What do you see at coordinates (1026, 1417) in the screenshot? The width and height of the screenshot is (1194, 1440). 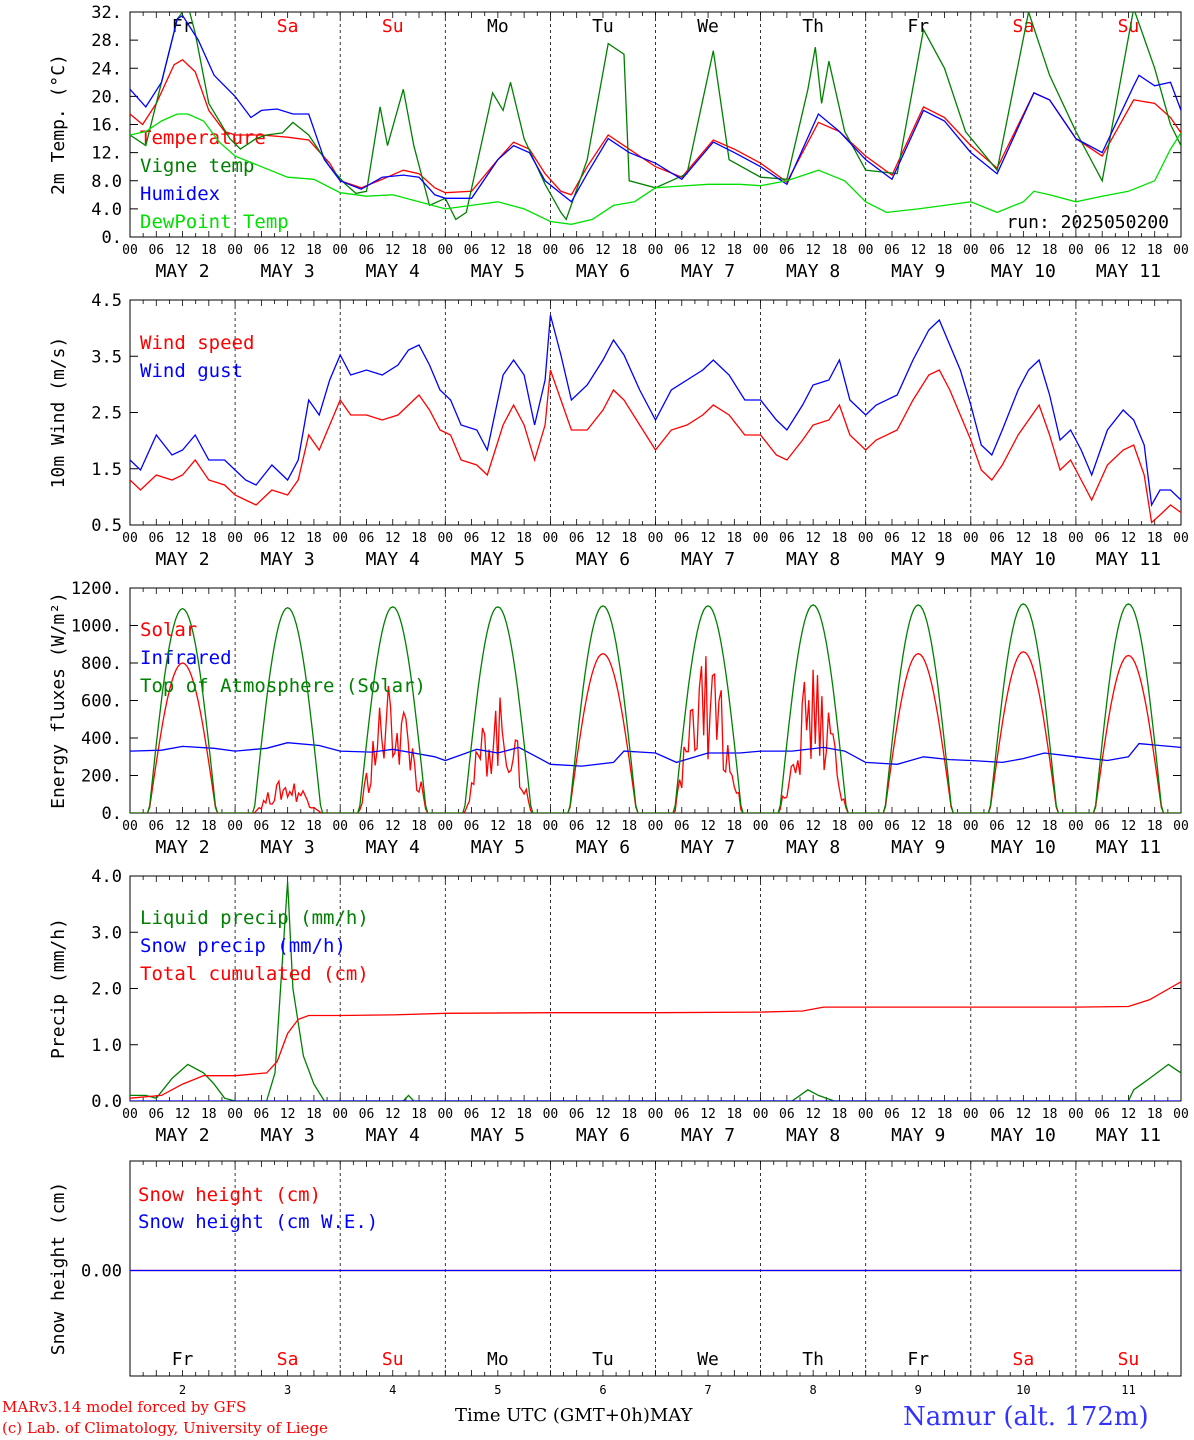 I see `station-name: Namur (alt. 172m)` at bounding box center [1026, 1417].